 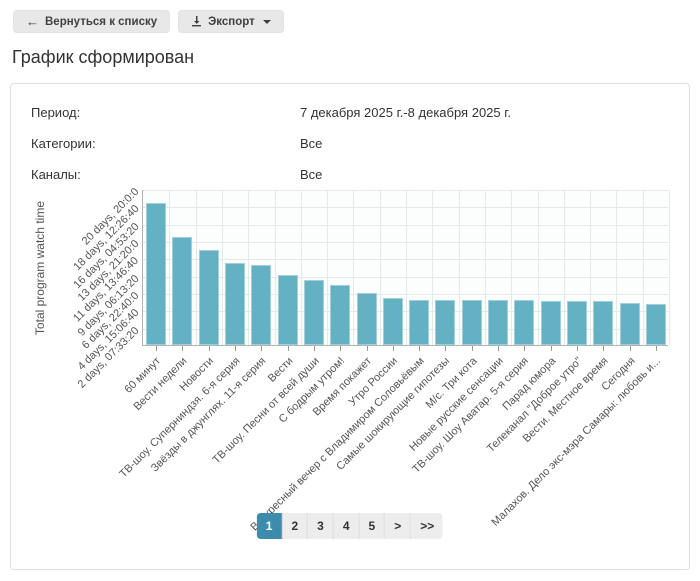 I want to click on back-button: ← Вернуться к списку, so click(x=92, y=21).